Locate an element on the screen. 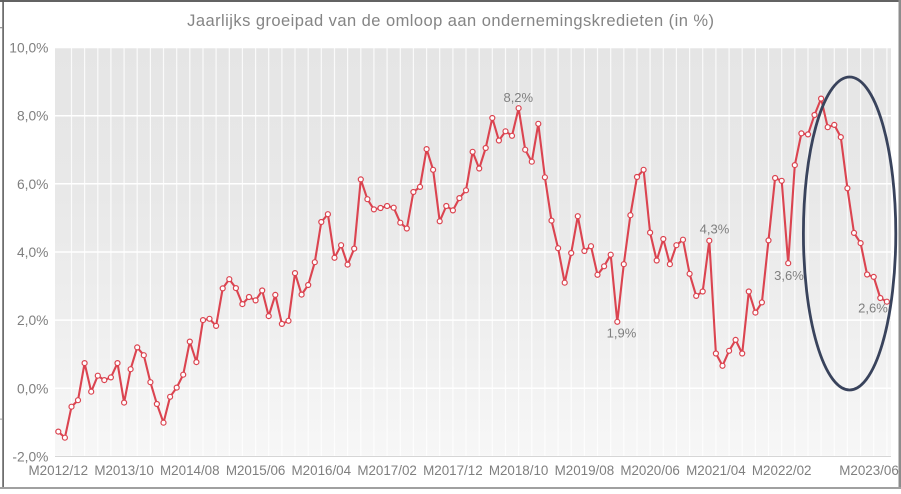  svg-text: M2022/02 is located at coordinates (782, 470).